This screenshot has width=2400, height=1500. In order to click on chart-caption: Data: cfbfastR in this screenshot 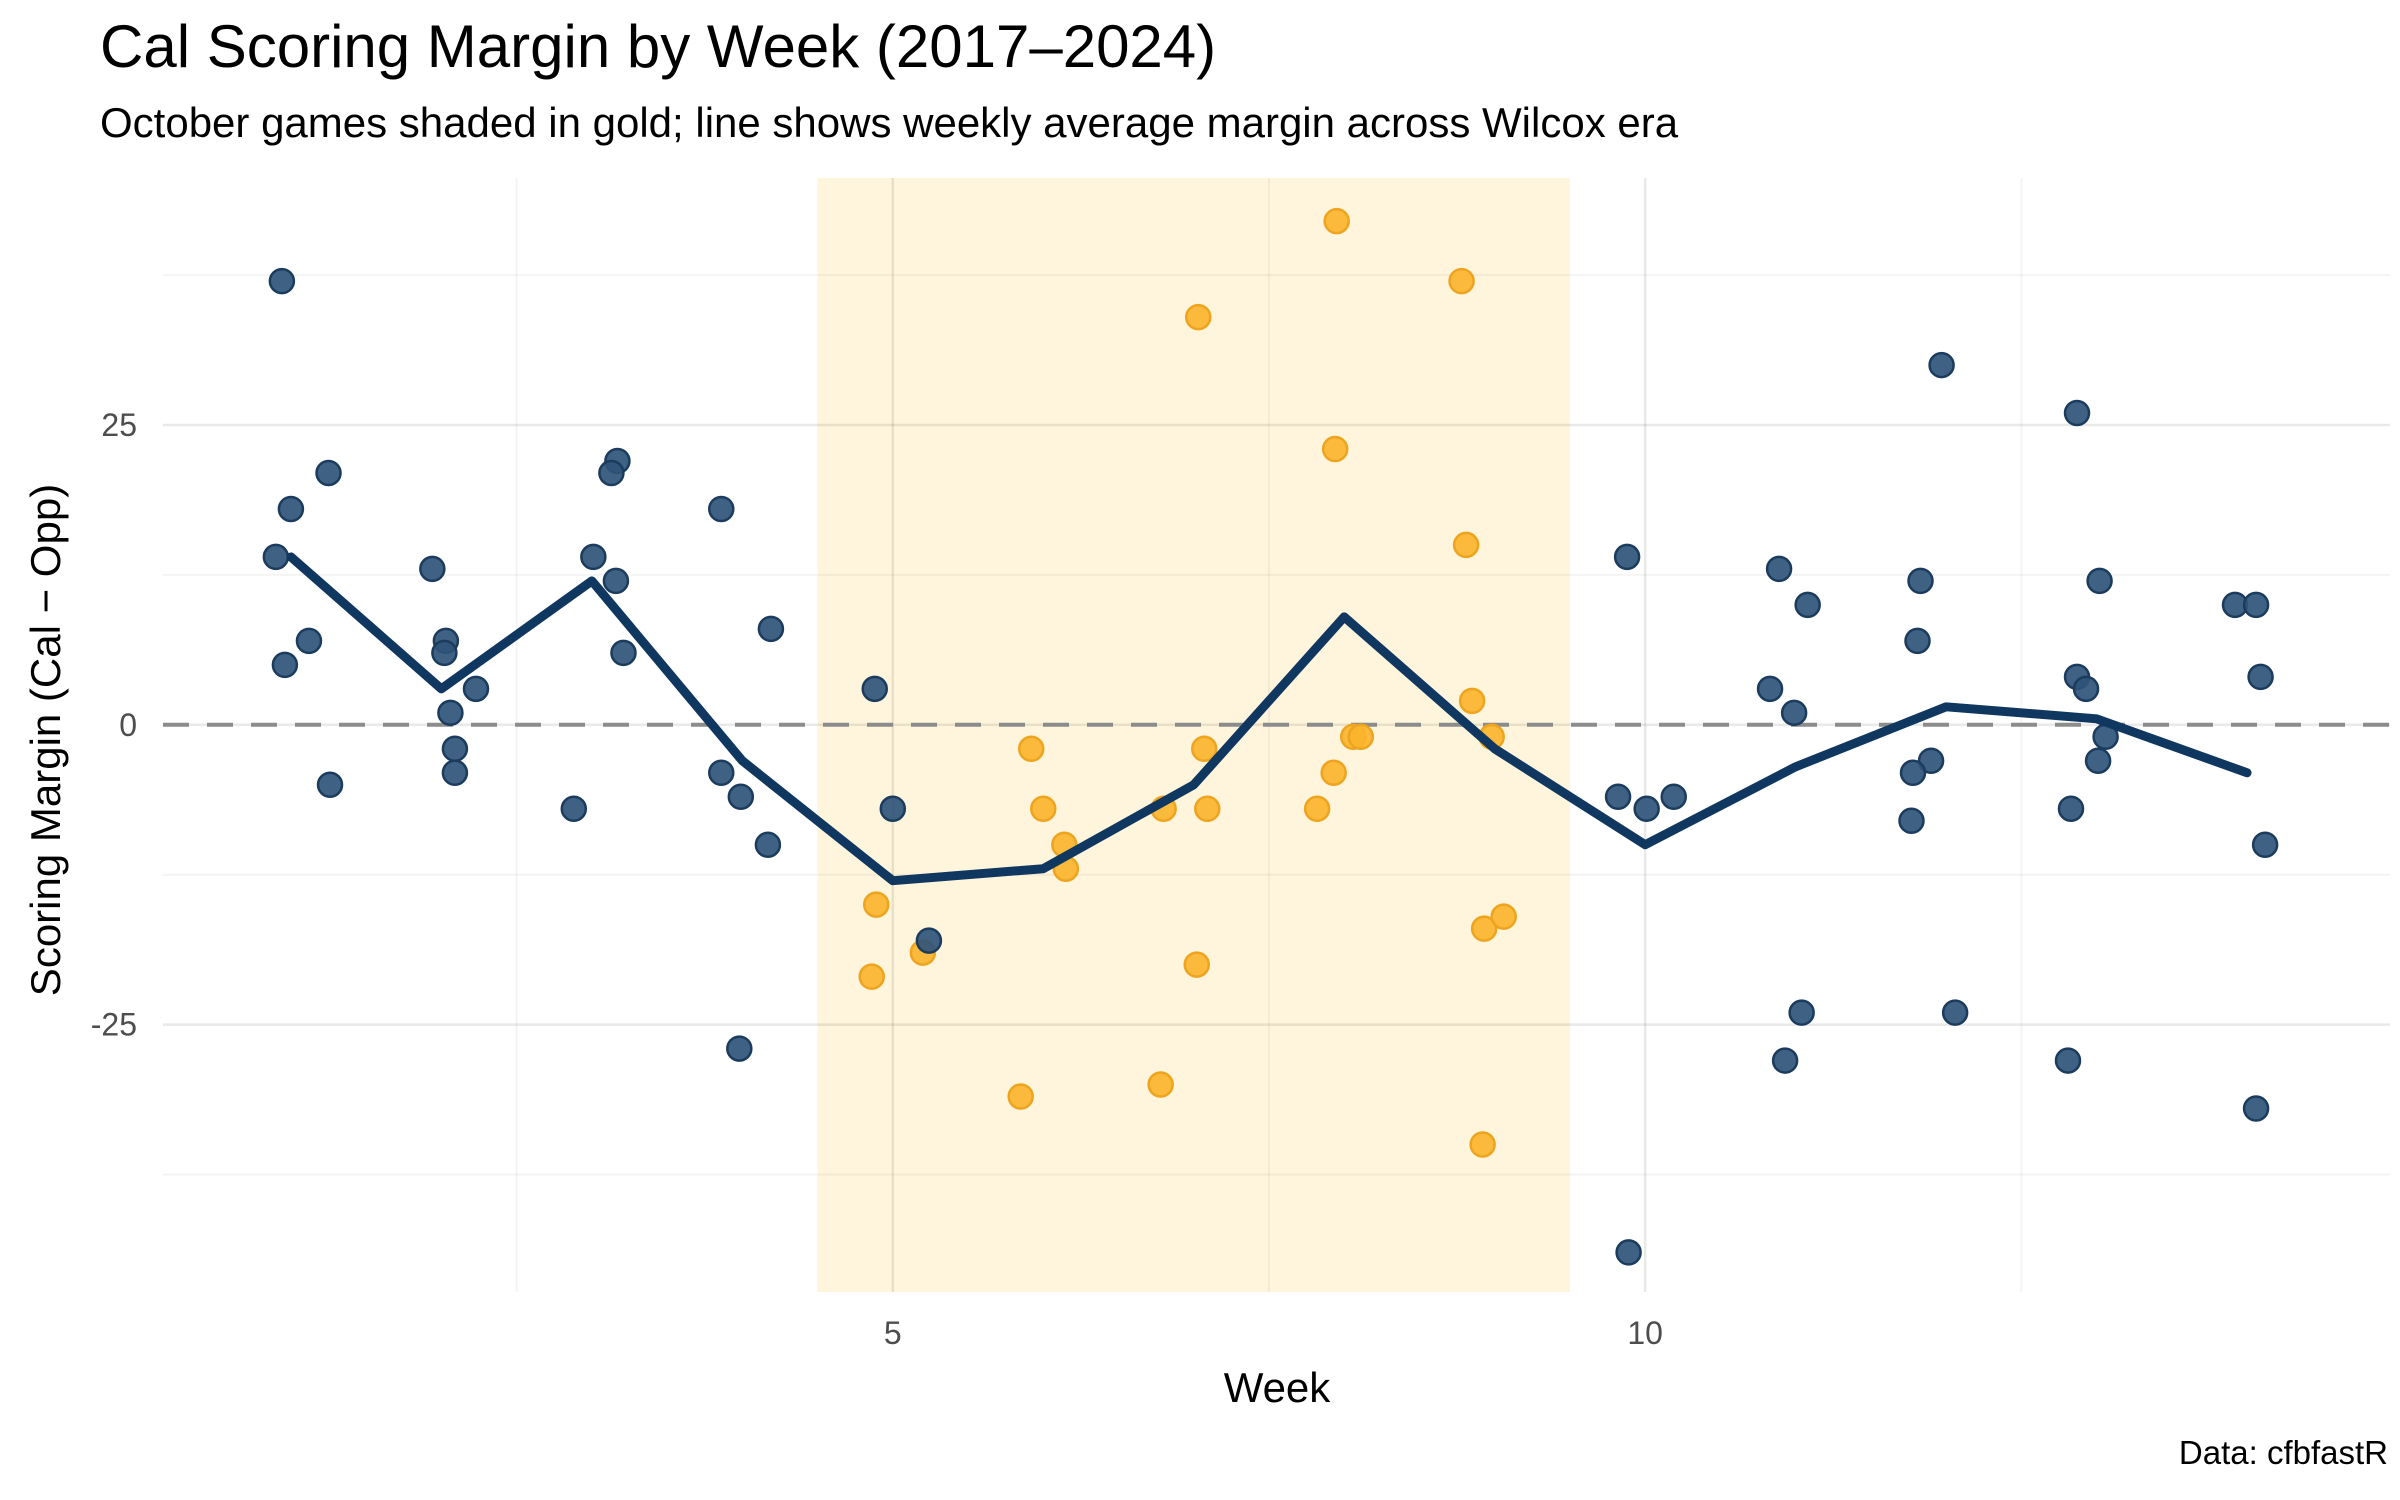, I will do `click(2283, 1452)`.